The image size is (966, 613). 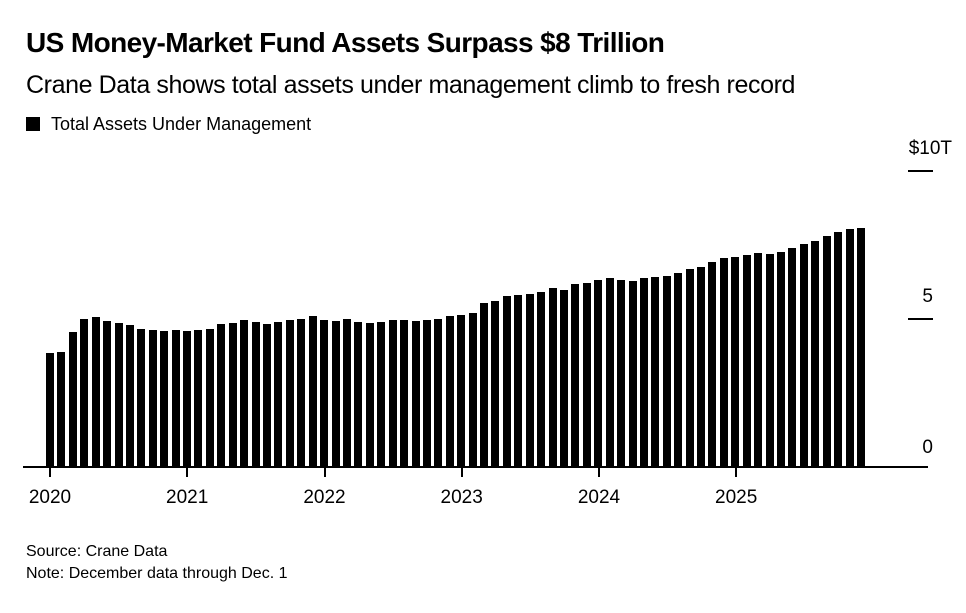 I want to click on y-axis-label: 5, so click(x=927, y=296).